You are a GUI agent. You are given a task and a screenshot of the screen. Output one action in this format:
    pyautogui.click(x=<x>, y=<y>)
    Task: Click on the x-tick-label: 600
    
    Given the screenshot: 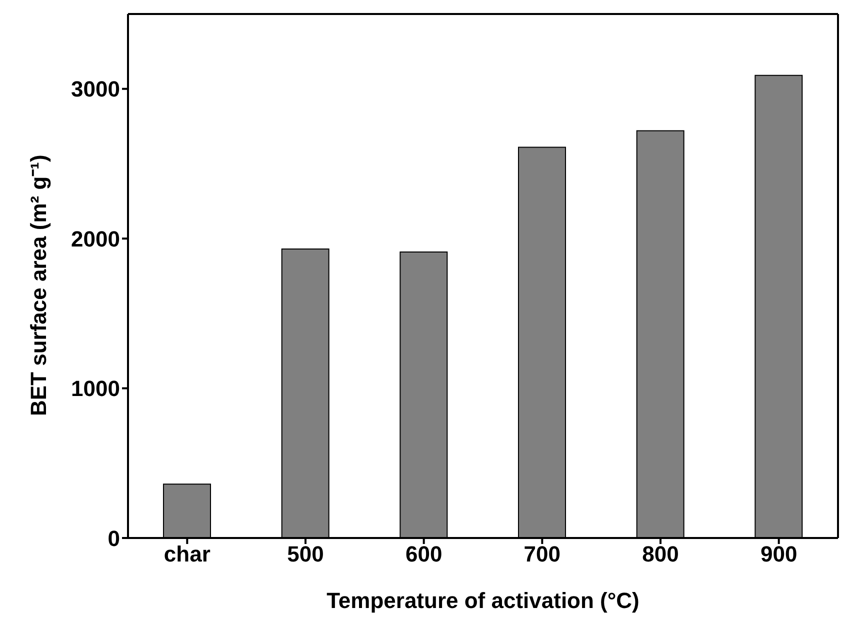 What is the action you would take?
    pyautogui.click(x=423, y=554)
    